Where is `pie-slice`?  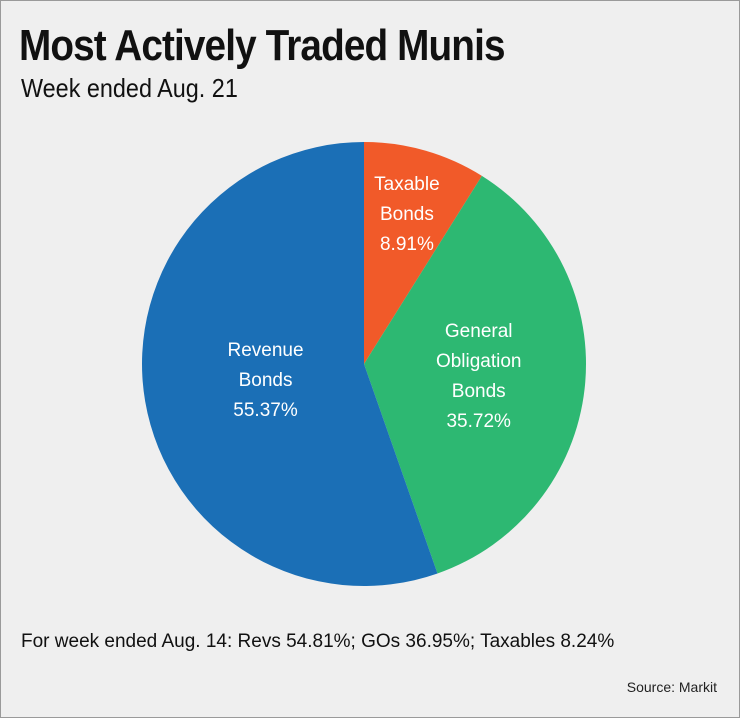
pie-slice is located at coordinates (423, 253).